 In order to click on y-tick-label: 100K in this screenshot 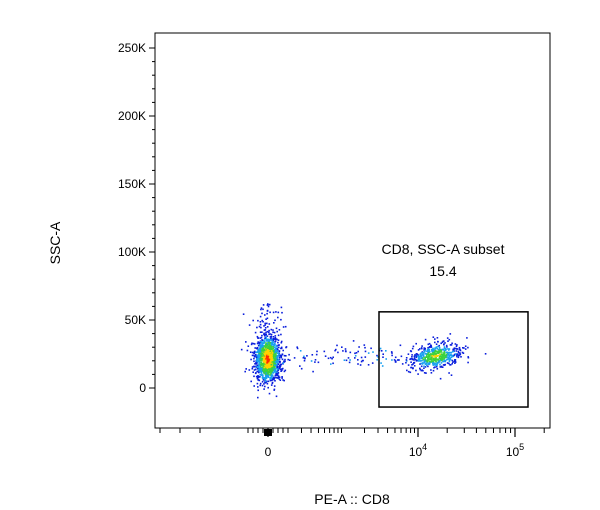, I will do `click(132, 252)`.